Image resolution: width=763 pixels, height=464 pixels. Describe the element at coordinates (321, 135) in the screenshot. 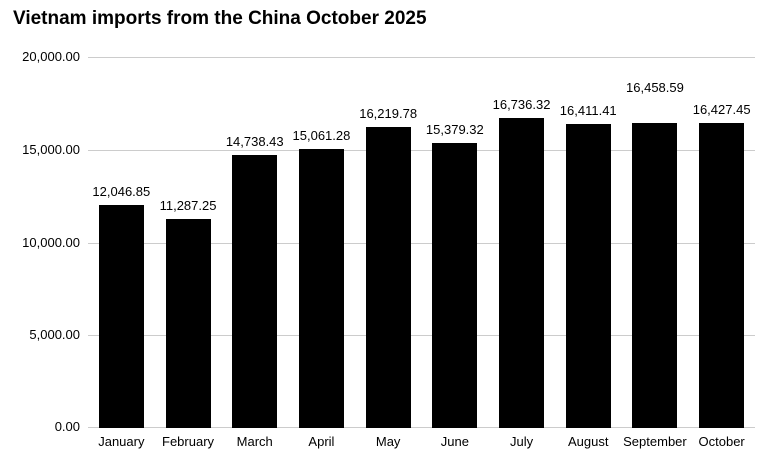

I see `bar-value-label: 15,061.28` at that location.